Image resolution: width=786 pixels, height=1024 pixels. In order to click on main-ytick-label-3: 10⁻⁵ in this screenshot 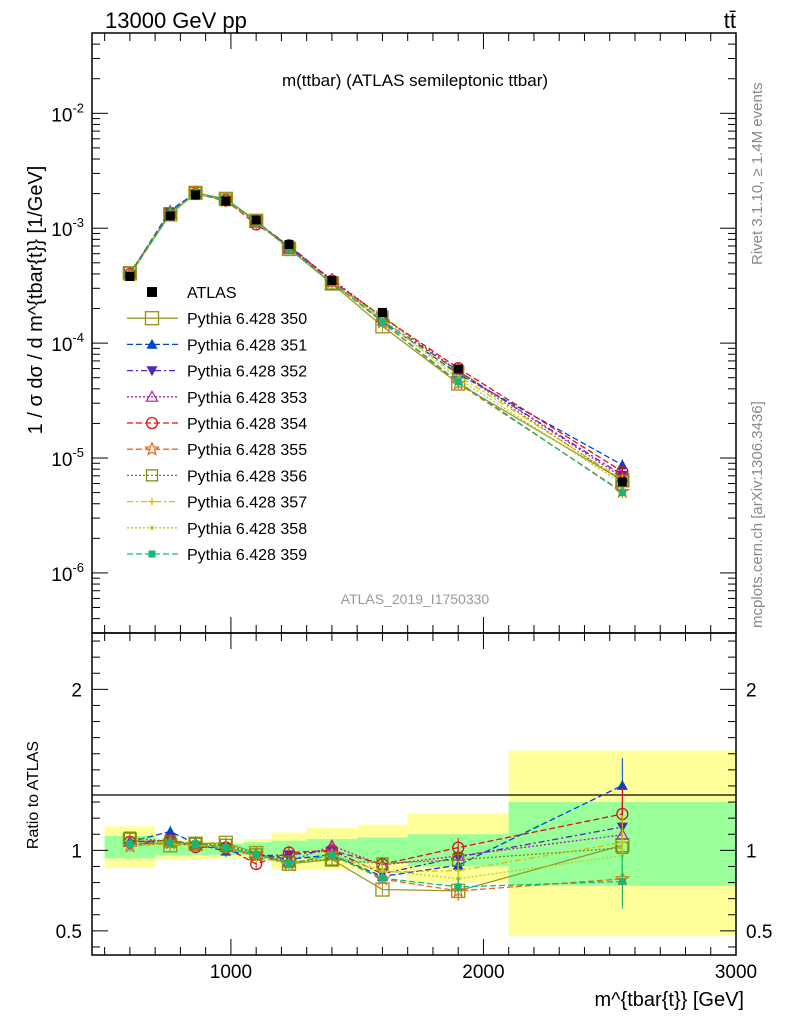, I will do `click(67, 458)`.